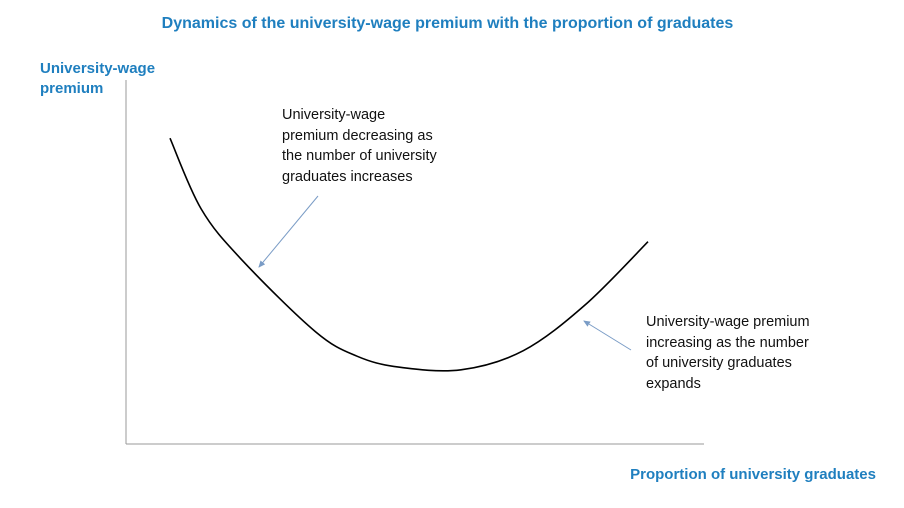 This screenshot has width=904, height=508. I want to click on x-axis-label: Proportion of university graduates, so click(753, 474).